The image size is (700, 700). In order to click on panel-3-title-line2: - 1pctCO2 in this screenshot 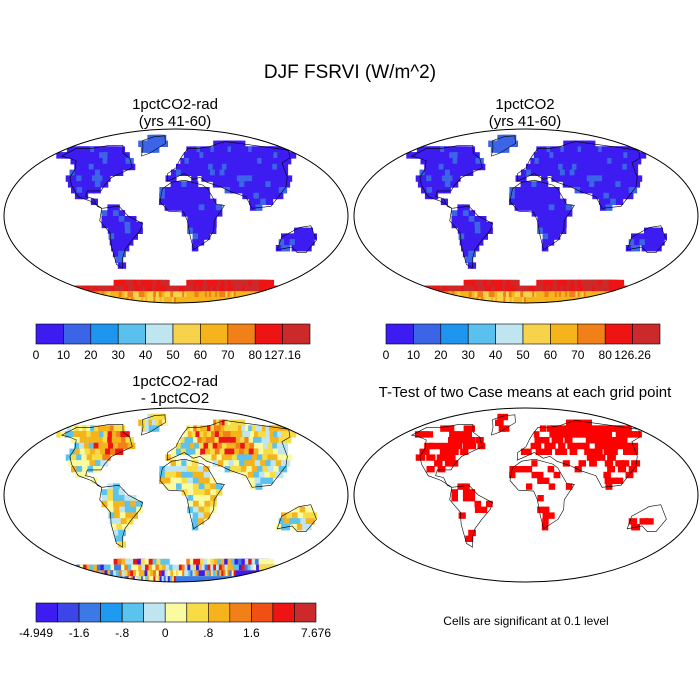, I will do `click(175, 398)`.